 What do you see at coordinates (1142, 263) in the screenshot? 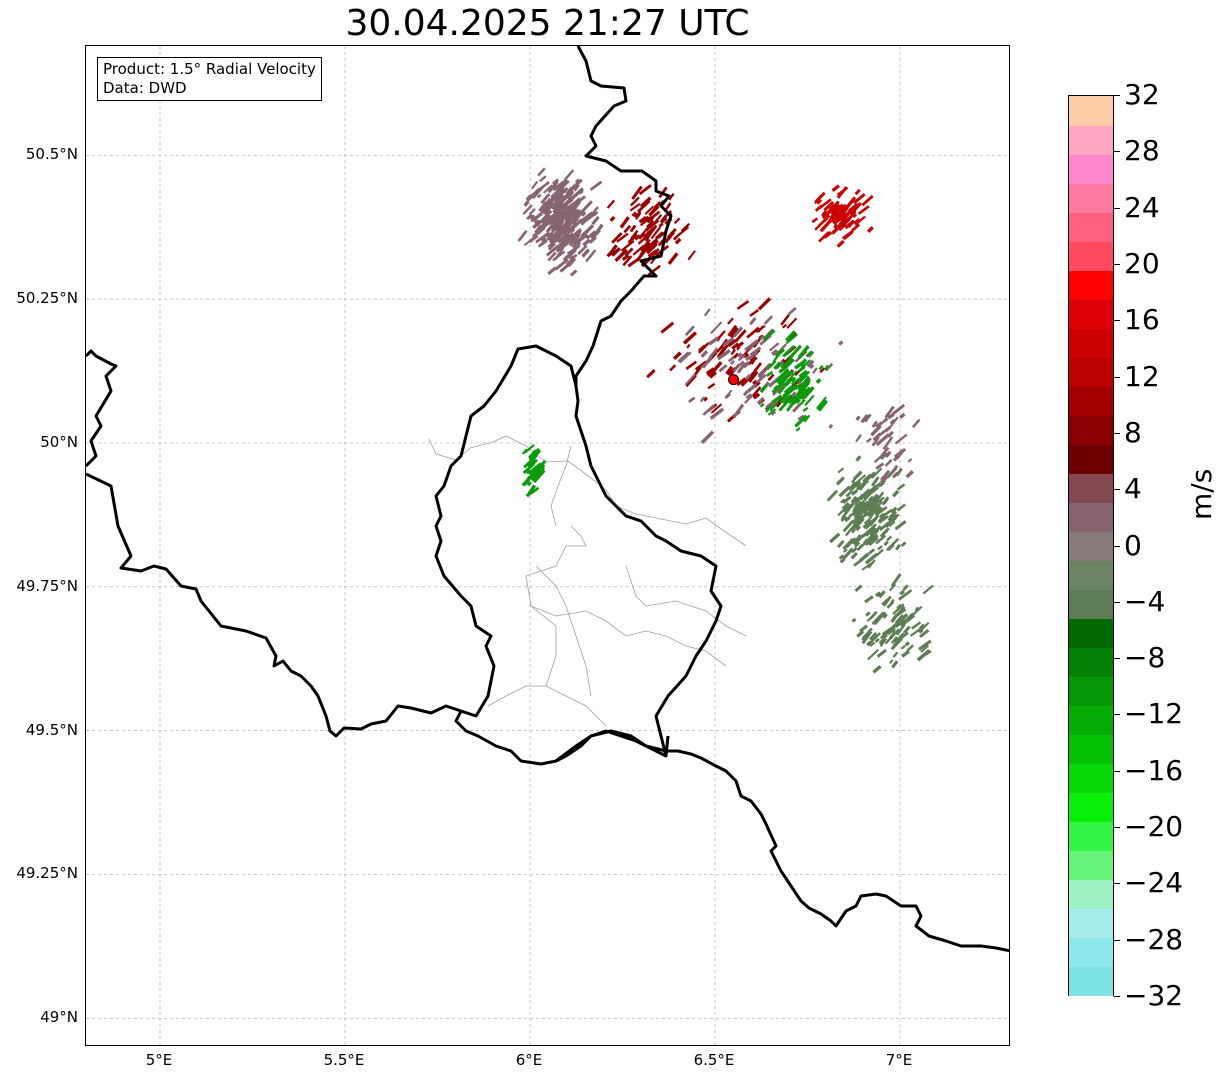
I see `colorbar-tick-label: 20` at bounding box center [1142, 263].